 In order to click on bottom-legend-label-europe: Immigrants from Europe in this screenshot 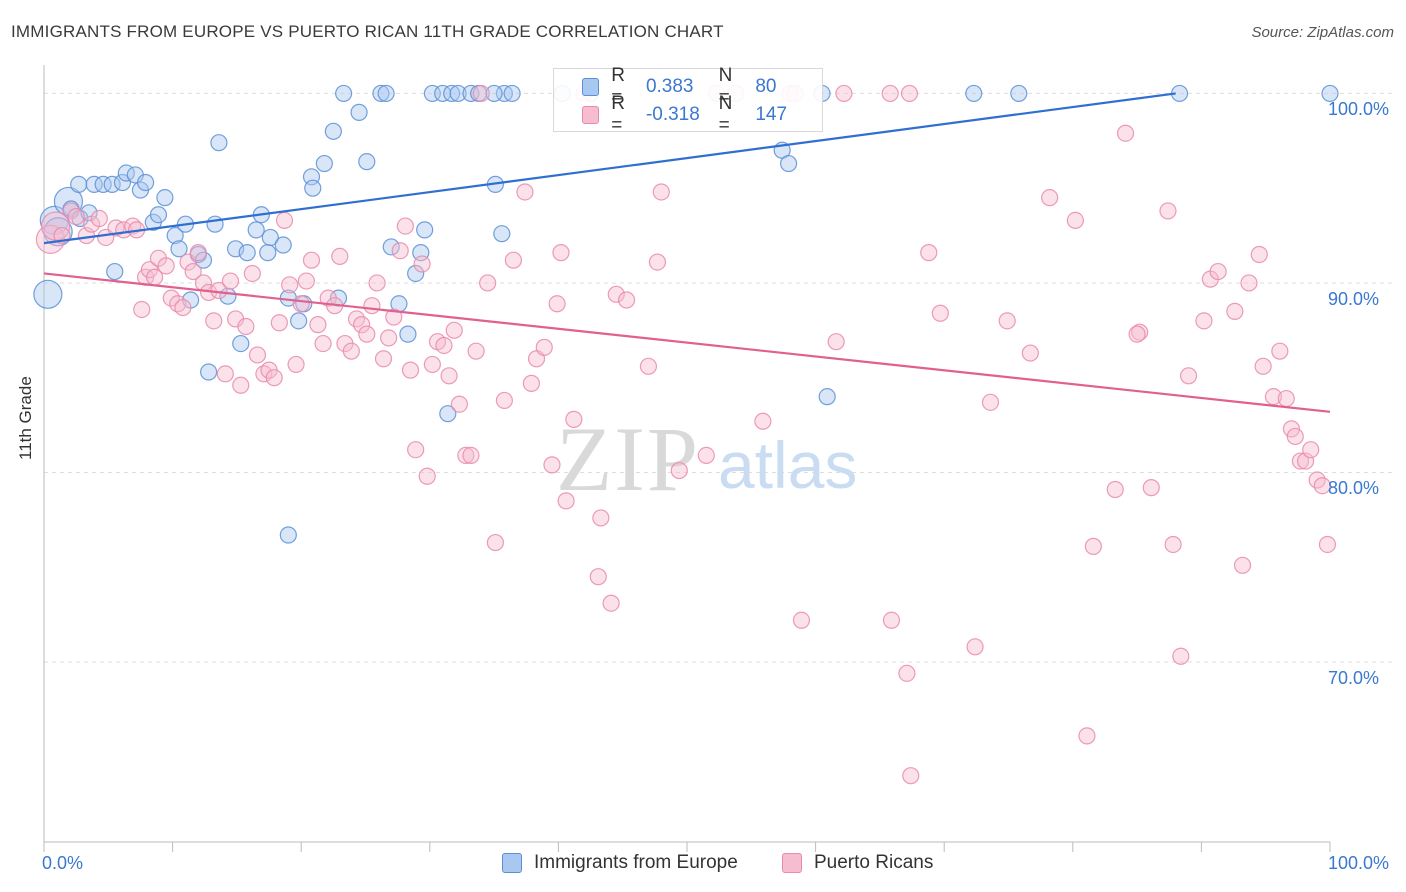, I will do `click(636, 862)`.